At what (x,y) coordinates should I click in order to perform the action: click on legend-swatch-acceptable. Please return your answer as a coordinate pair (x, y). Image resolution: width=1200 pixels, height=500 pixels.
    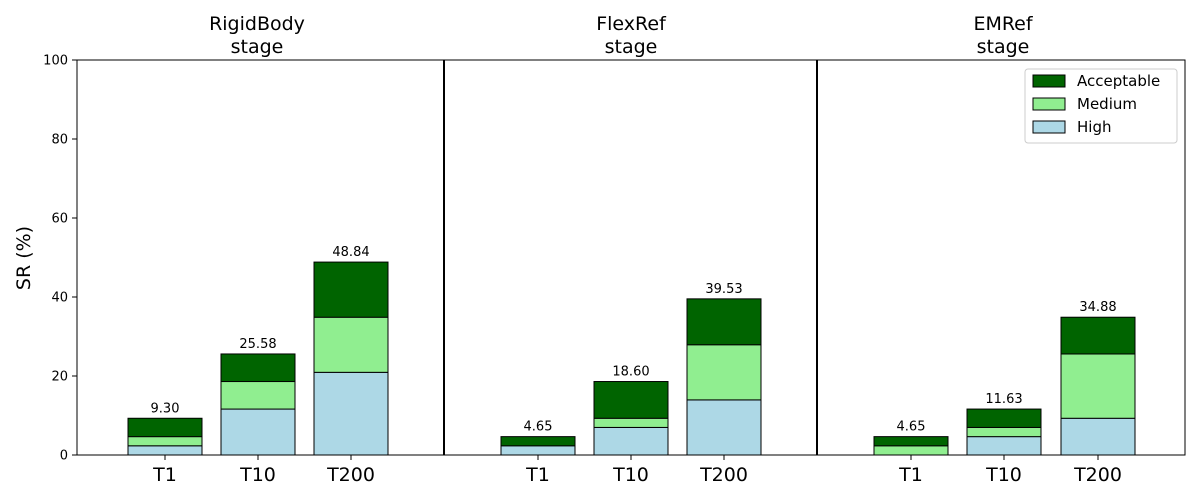
    Looking at the image, I should click on (1049, 81).